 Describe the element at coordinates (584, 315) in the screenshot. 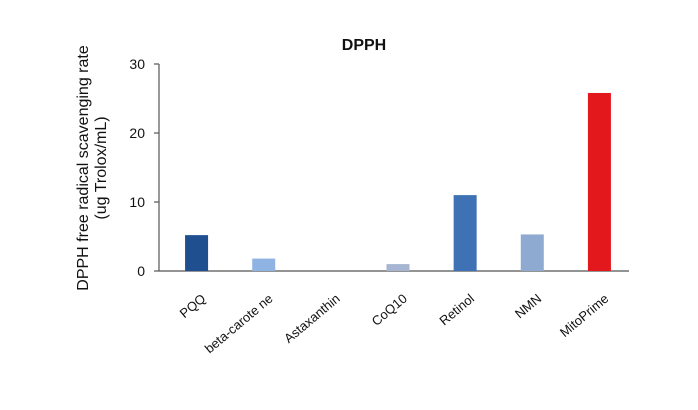

I see `x-tick-label: MitoPrime` at that location.